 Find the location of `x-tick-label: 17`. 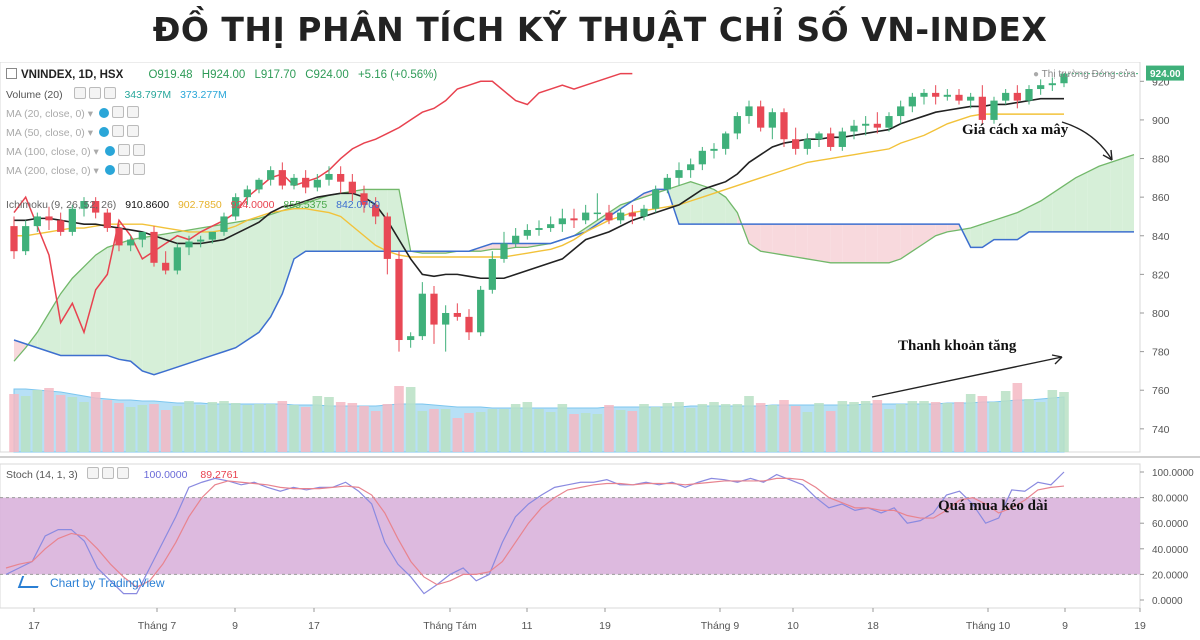

x-tick-label: 17 is located at coordinates (34, 626).